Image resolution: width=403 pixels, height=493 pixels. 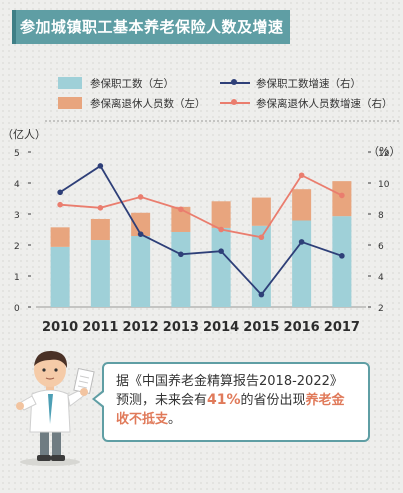 I want to click on note-highlight-1: 养老金, so click(x=325, y=400).